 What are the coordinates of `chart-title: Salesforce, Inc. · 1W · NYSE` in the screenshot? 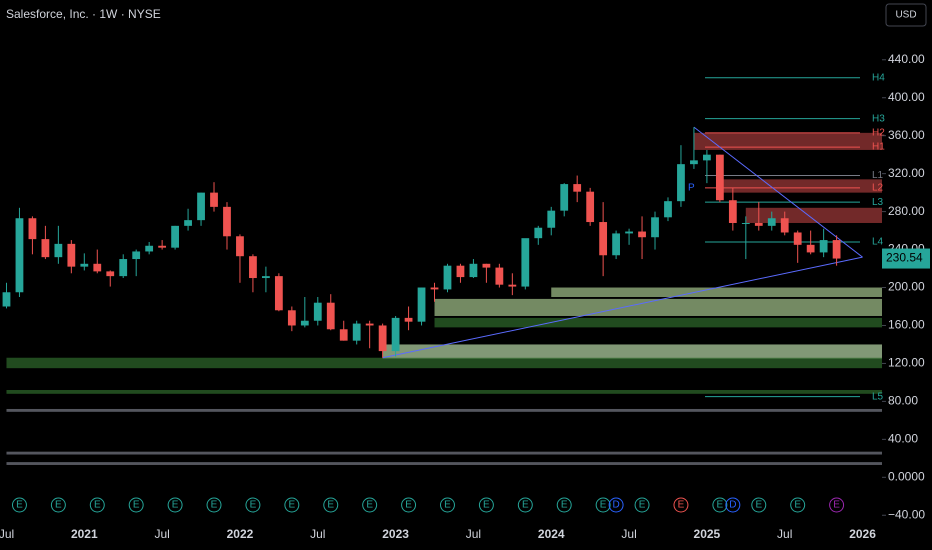 It's located at (83, 14).